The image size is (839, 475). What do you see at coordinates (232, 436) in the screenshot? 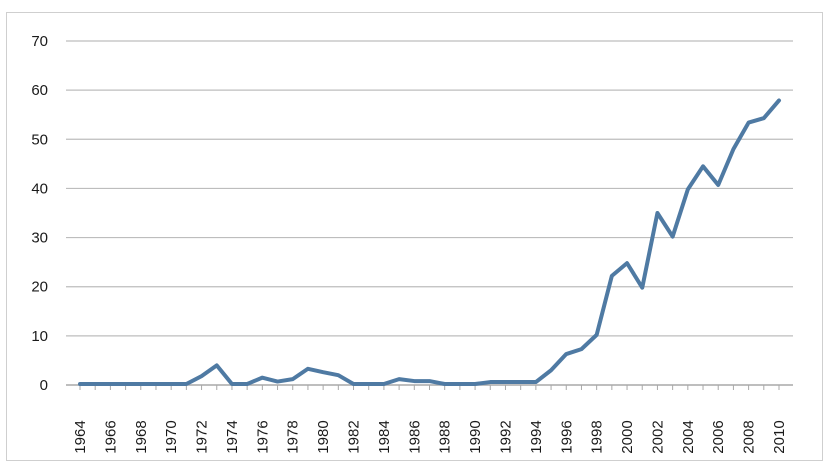
I see `x-tick-label: 1974` at bounding box center [232, 436].